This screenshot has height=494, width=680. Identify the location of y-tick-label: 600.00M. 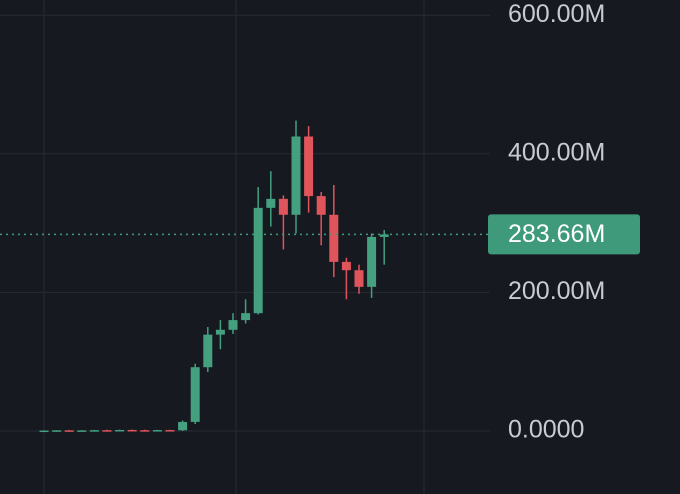
(556, 14).